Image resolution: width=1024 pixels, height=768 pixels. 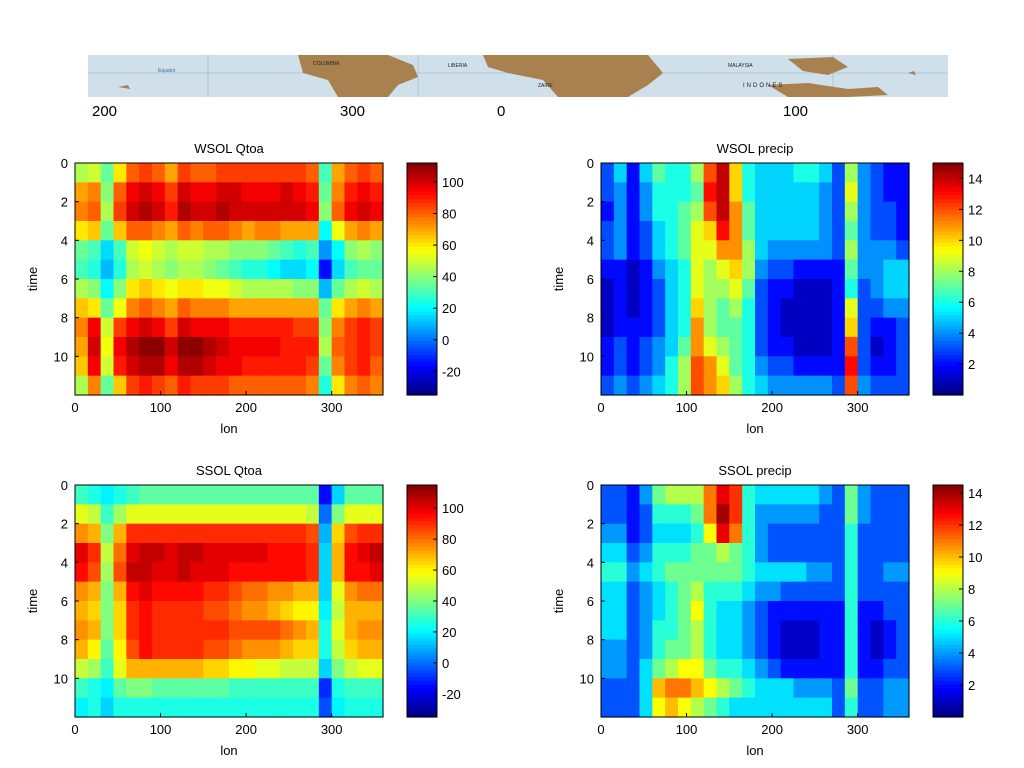 What do you see at coordinates (353, 111) in the screenshot?
I see `map-lon-tick: 300` at bounding box center [353, 111].